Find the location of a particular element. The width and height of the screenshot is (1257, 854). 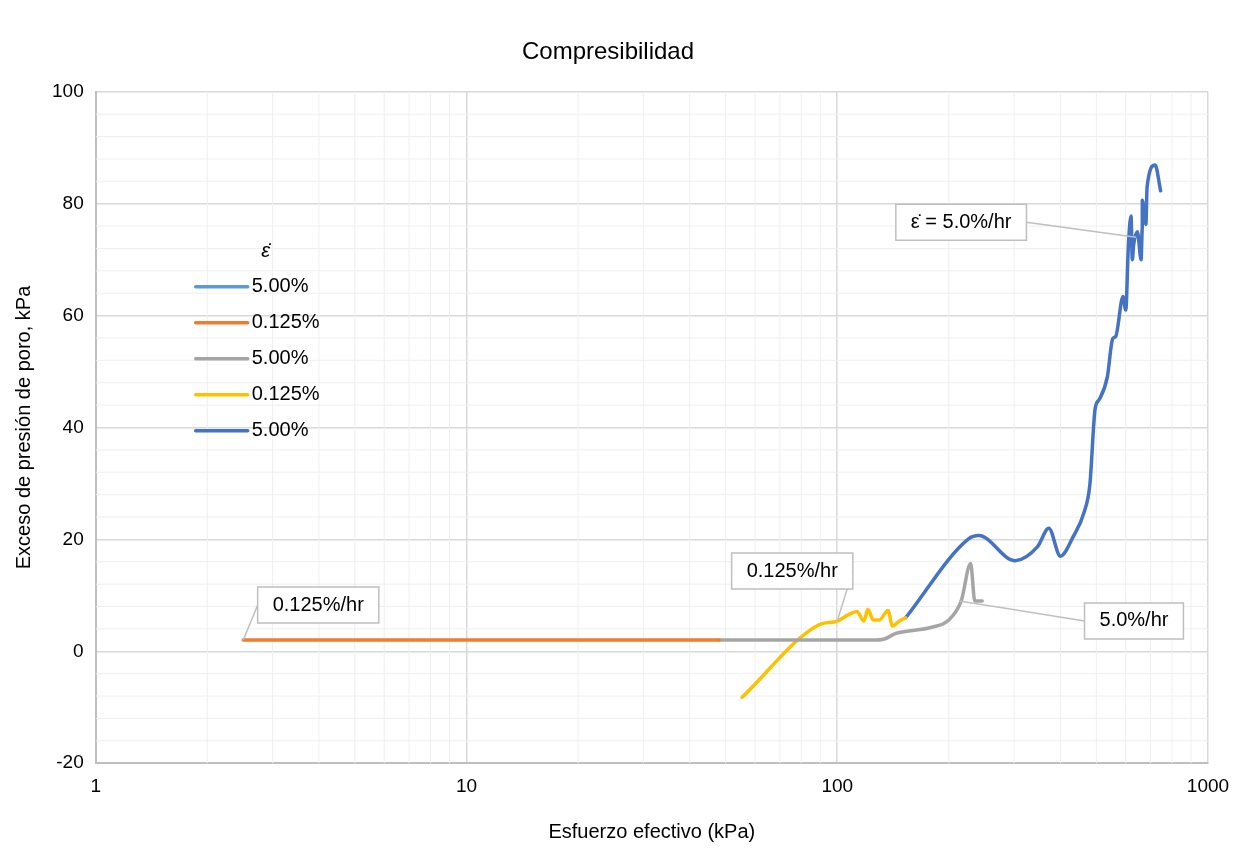

chart-title: Compresibilidad is located at coordinates (608, 51).